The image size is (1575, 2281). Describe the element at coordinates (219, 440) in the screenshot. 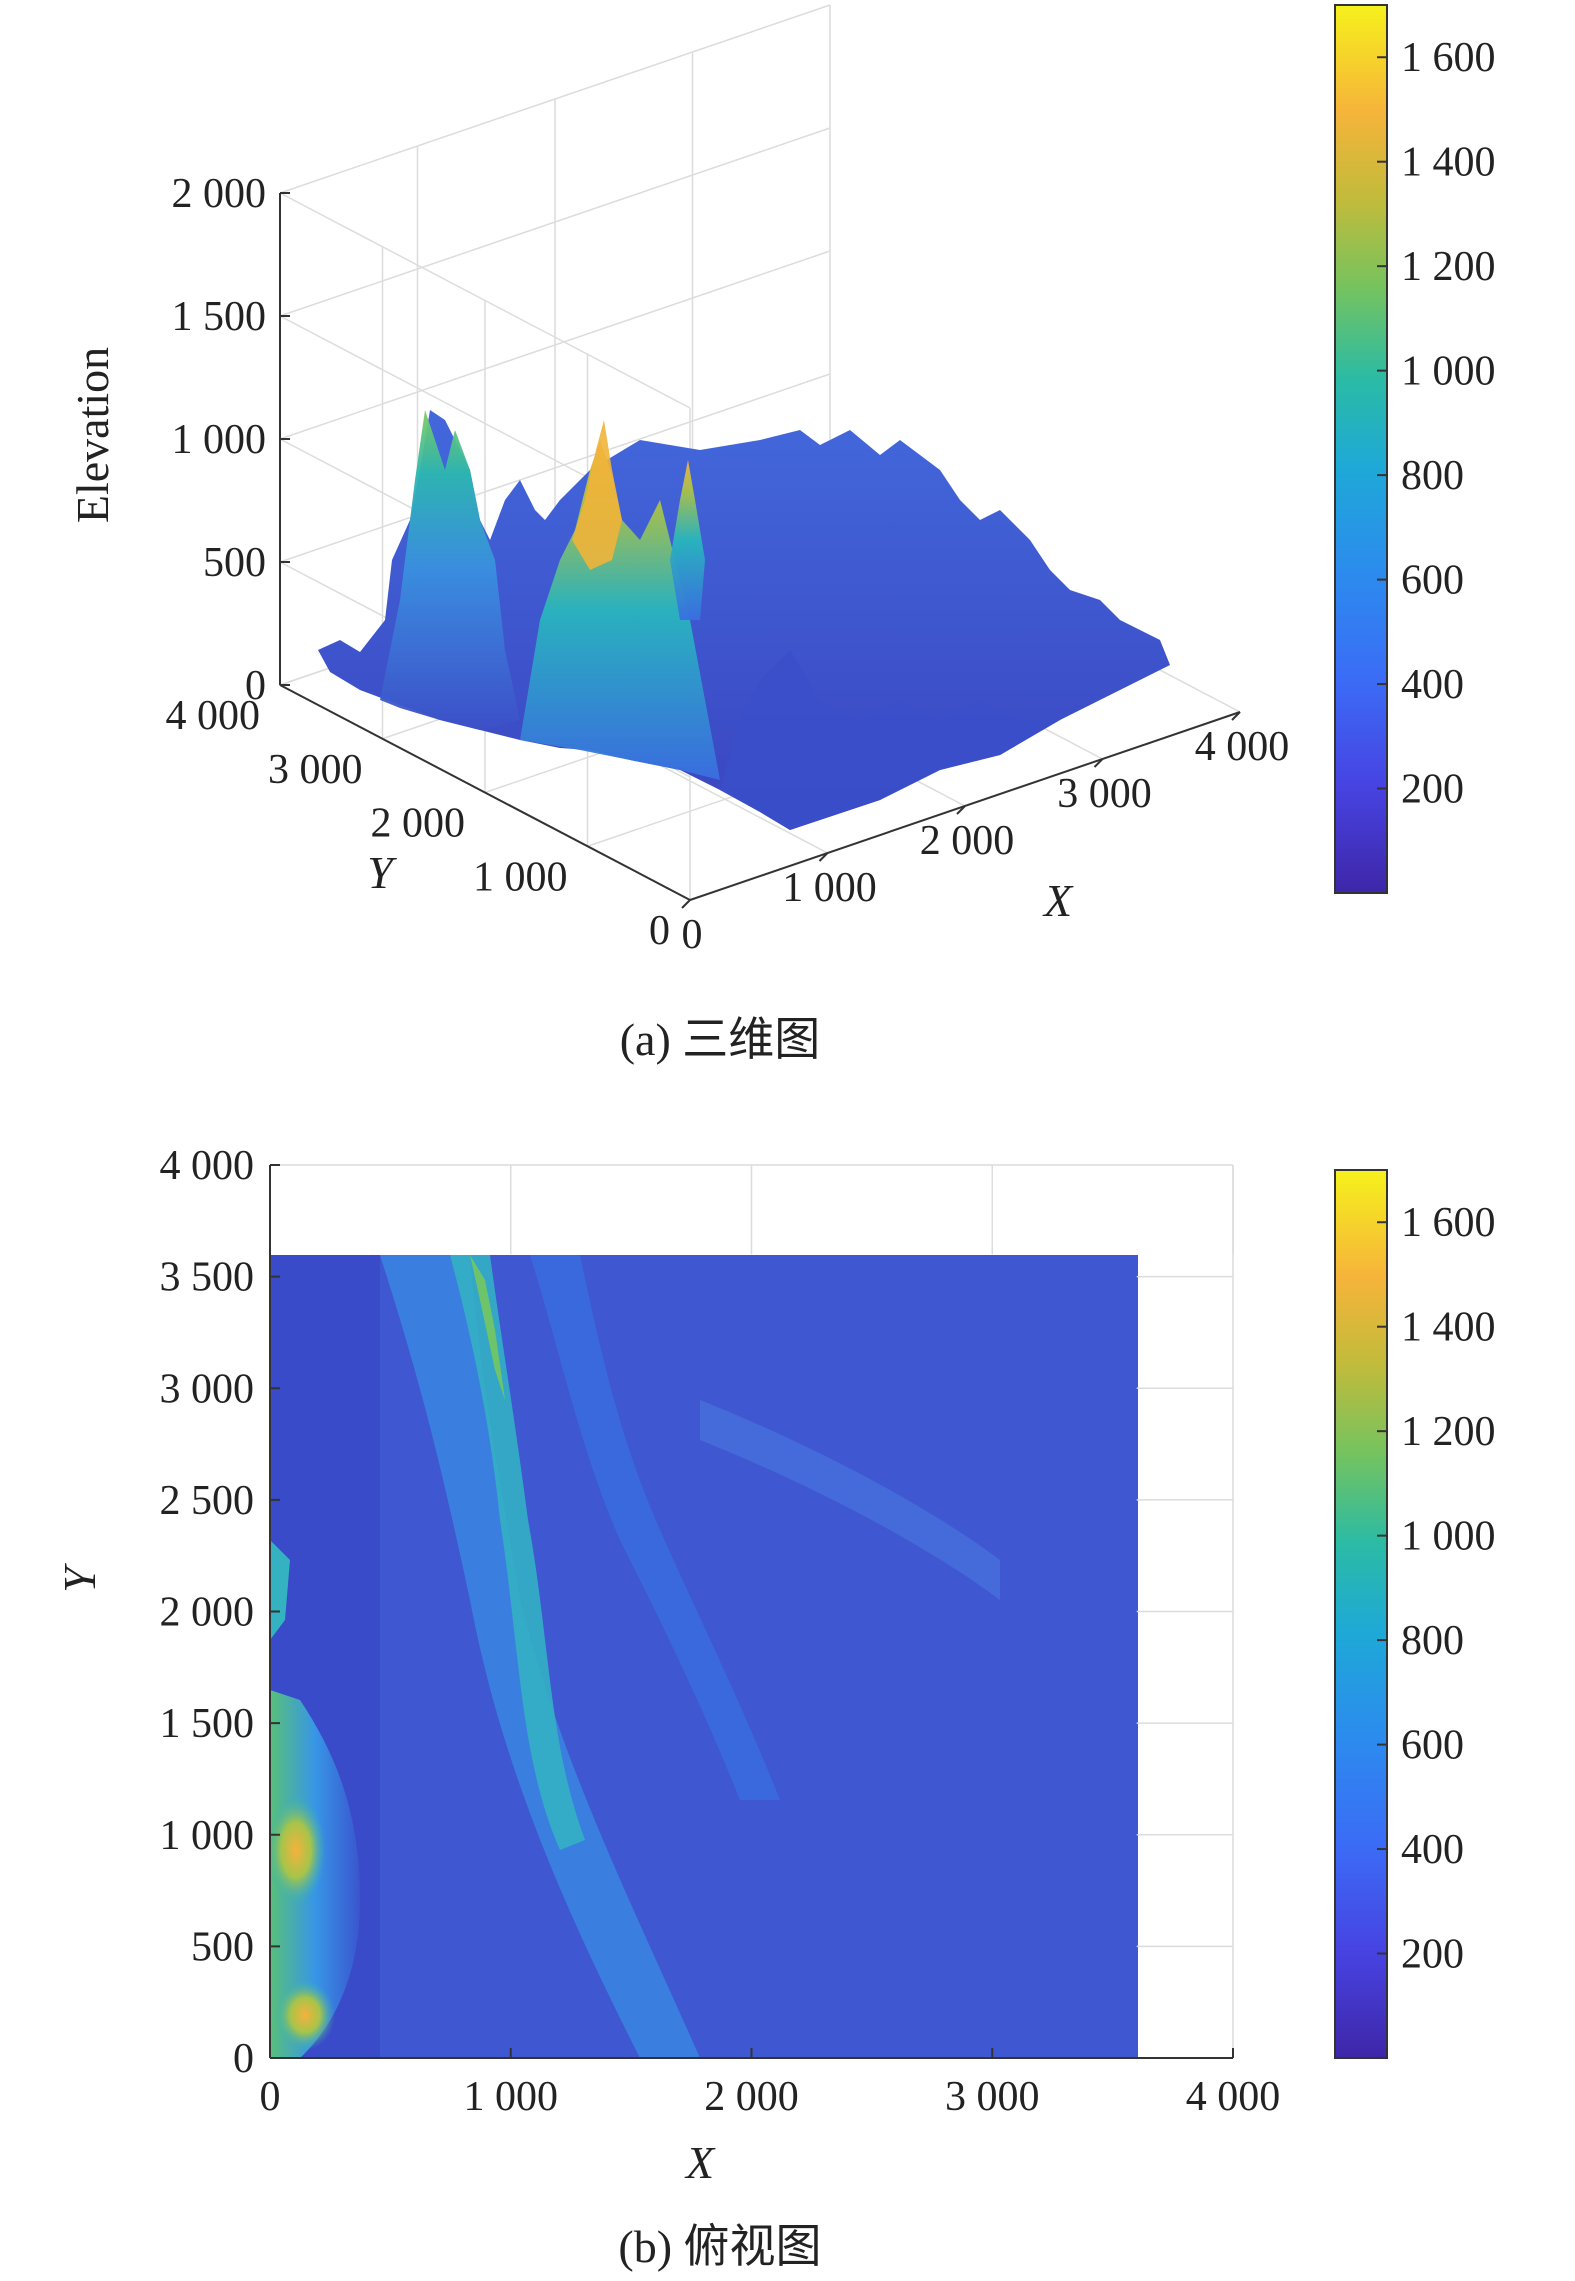

I see `z-tick-label: 1 000` at that location.